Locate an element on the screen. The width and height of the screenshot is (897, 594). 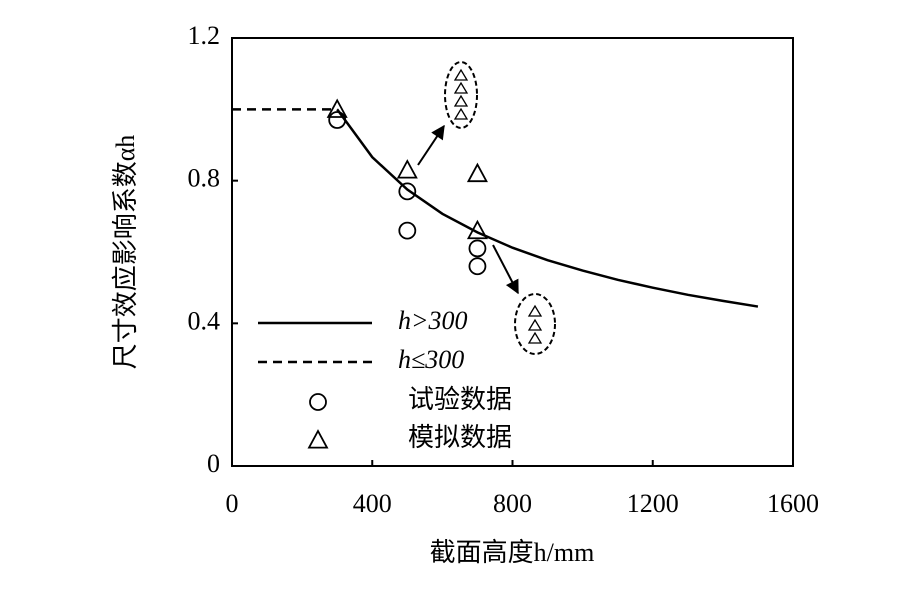
annotations is located at coordinates (486, 208).